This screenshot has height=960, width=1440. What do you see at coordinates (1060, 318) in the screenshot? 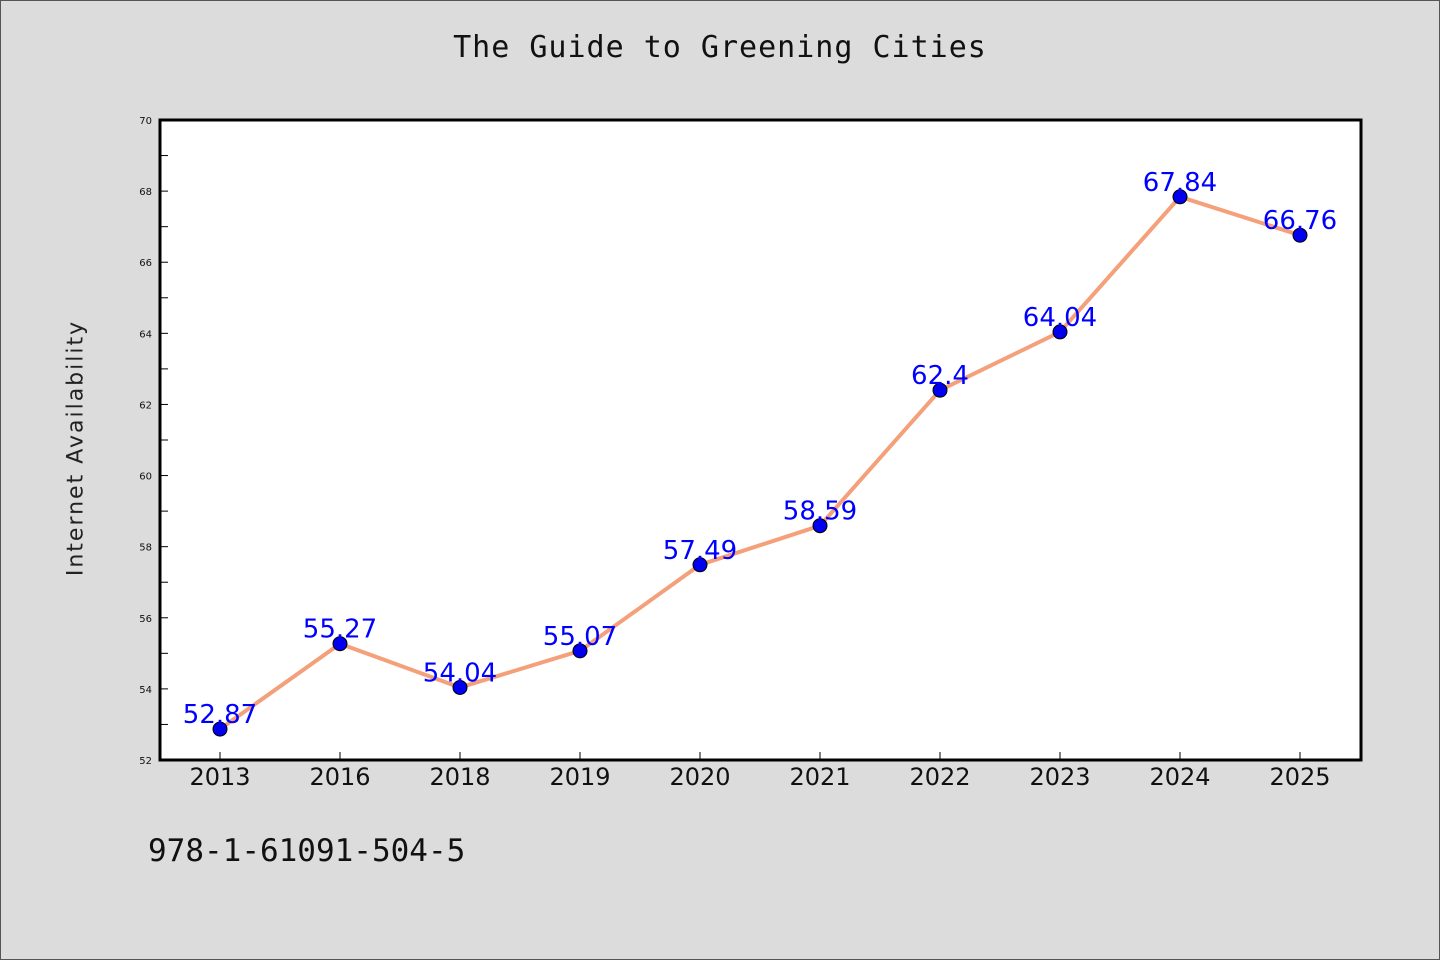
I see `data-label: 64.04` at bounding box center [1060, 318].